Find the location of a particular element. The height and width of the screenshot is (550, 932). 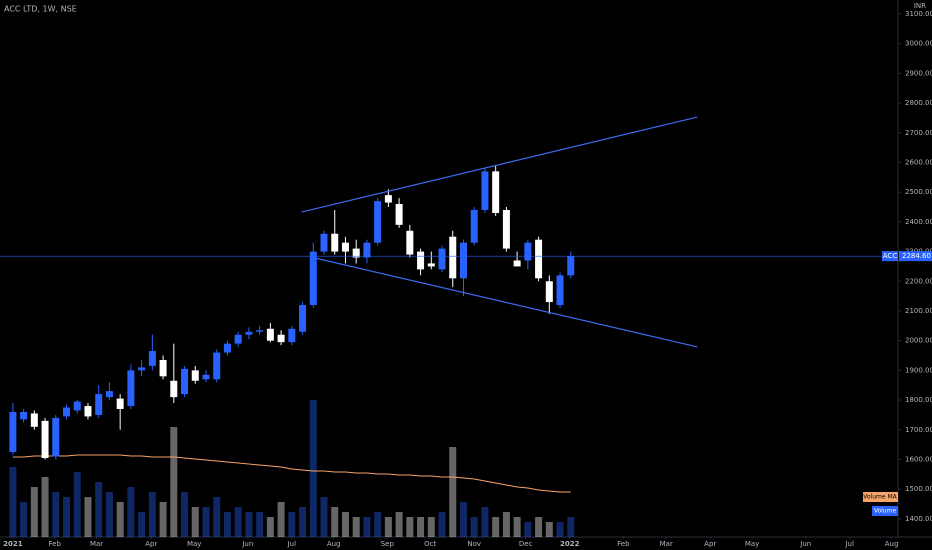

x-tick-label: 2021 is located at coordinates (13, 544).